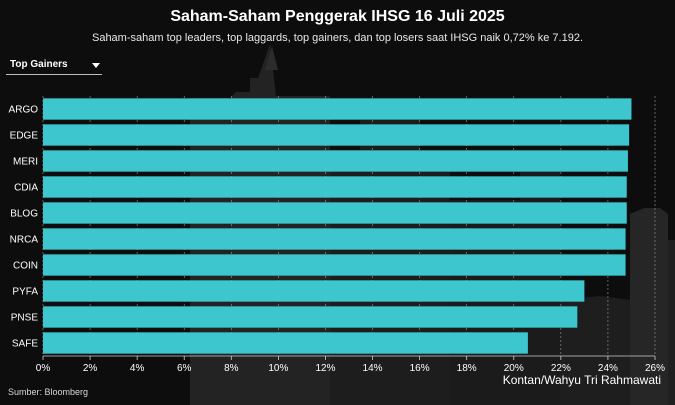 This screenshot has height=405, width=675. Describe the element at coordinates (608, 368) in the screenshot. I see `x-tick-label: 24%` at that location.